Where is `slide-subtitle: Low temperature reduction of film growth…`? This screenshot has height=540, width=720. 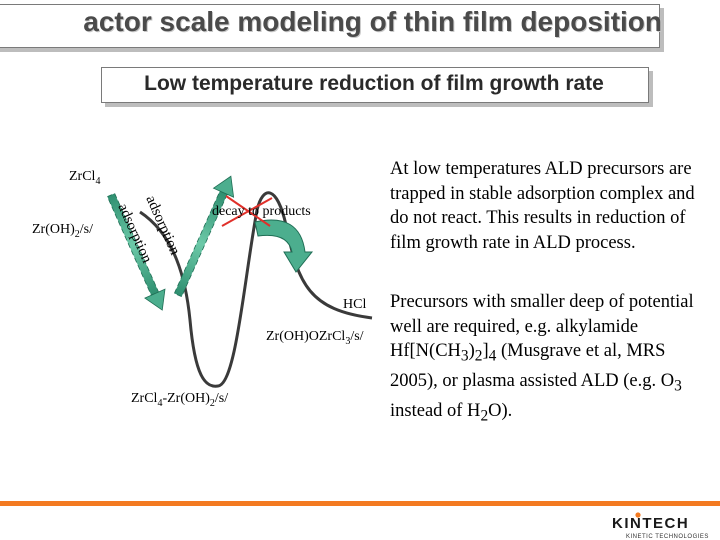 slide-subtitle: Low temperature reduction of film growth… is located at coordinates (374, 83).